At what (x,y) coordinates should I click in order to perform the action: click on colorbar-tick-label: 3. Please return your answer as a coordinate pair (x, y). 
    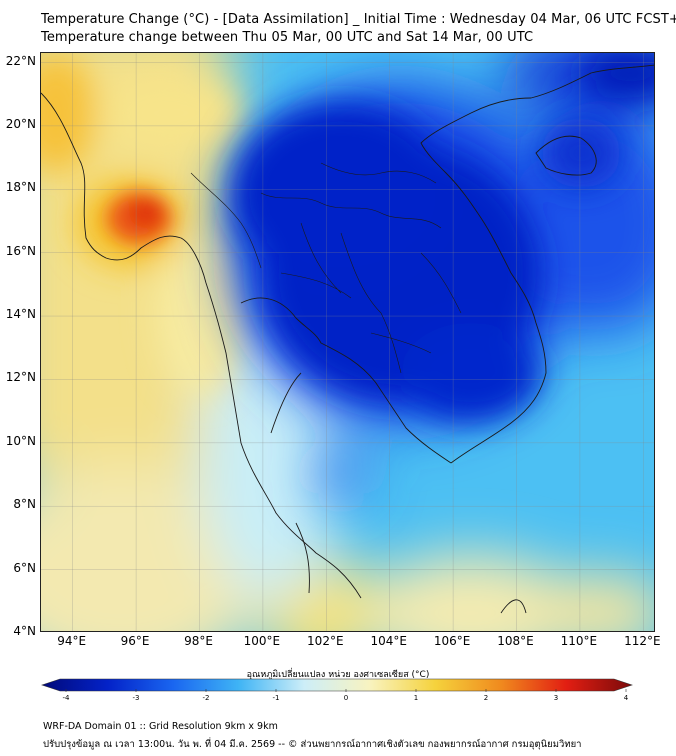
    Looking at the image, I should click on (556, 698).